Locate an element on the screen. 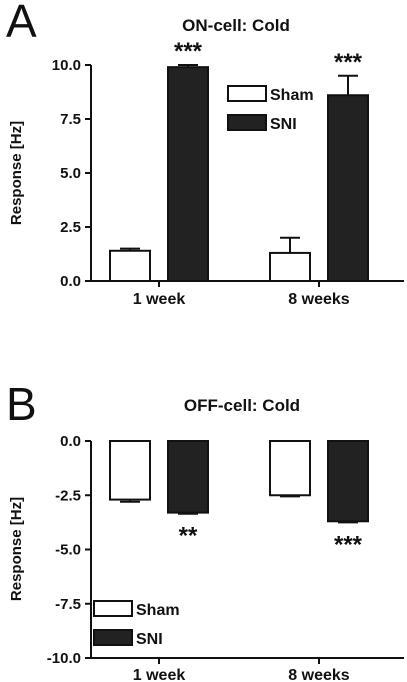 The width and height of the screenshot is (407, 682). panel-b-y-tick-label: -2.5 is located at coordinates (68, 495).